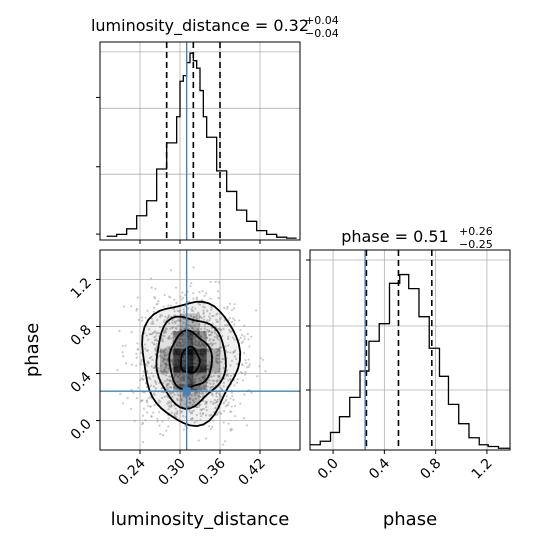 The width and height of the screenshot is (550, 550). I want to click on luminosity-distance-title-minus: −0.04, so click(322, 33).